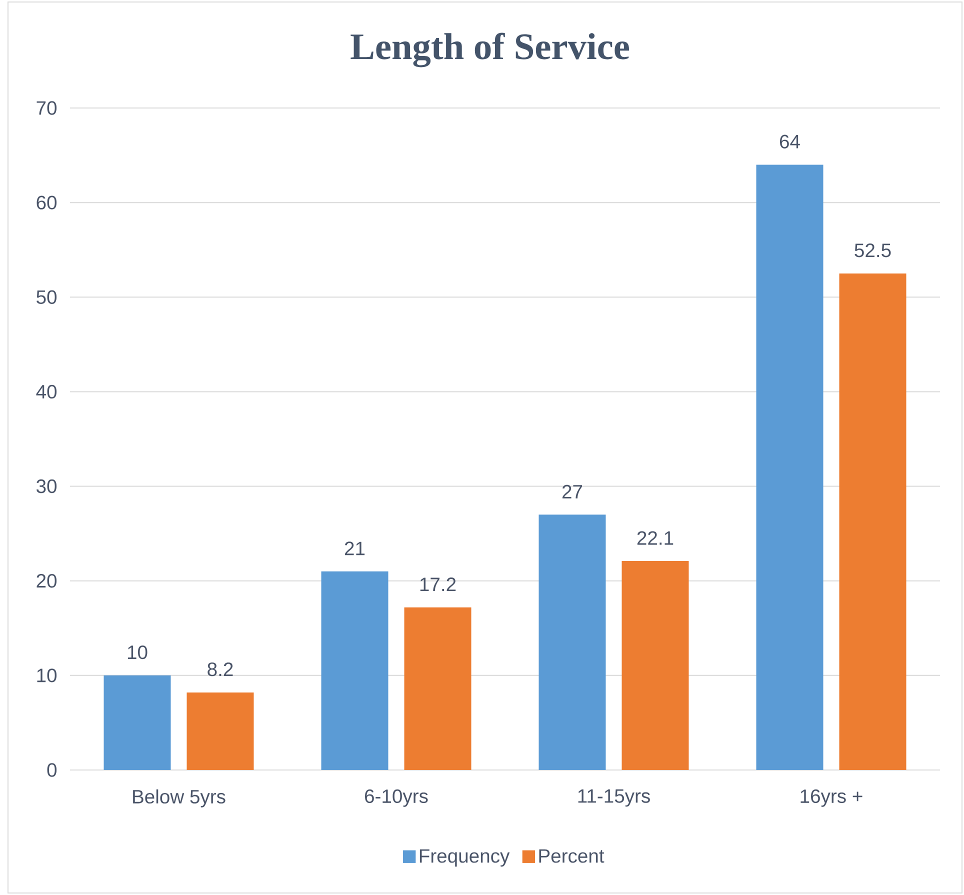  Describe the element at coordinates (396, 798) in the screenshot. I see `x-tick-label: 6-10yrs` at that location.